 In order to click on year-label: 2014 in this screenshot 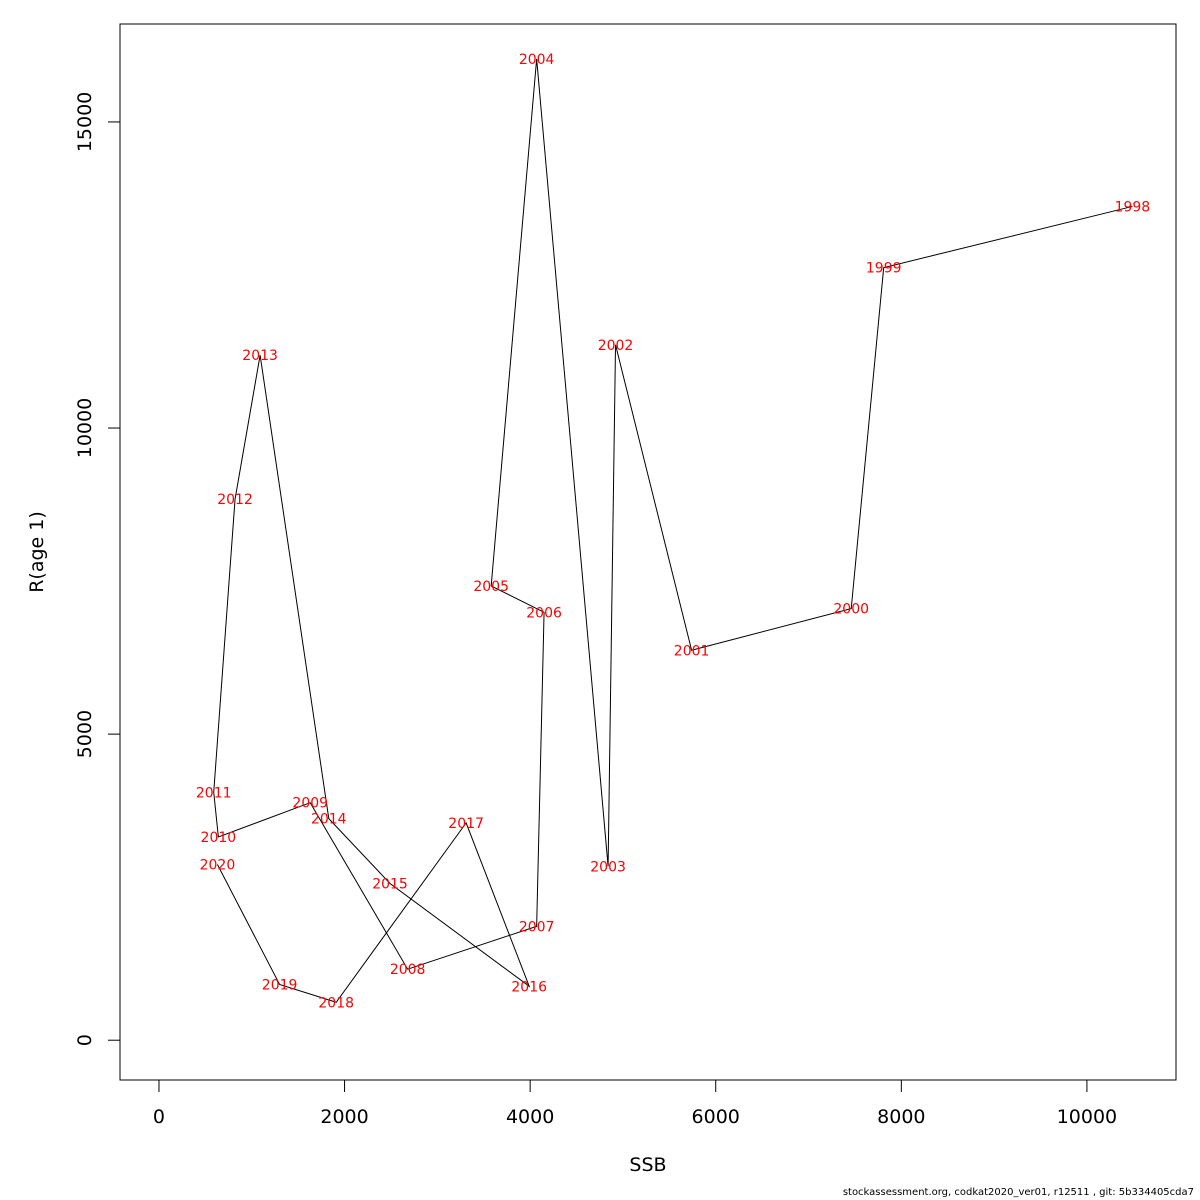, I will do `click(329, 820)`.